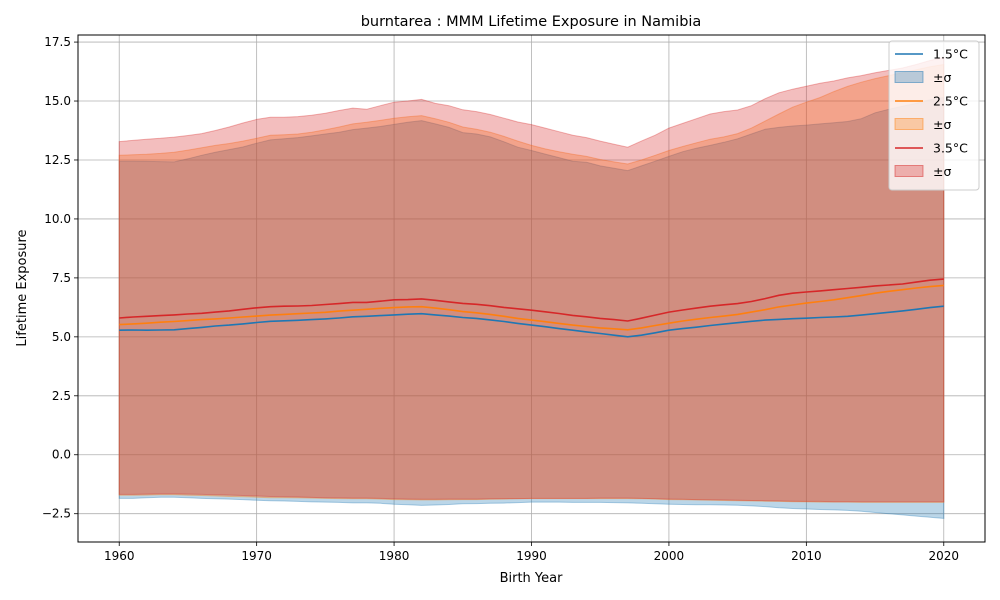  What do you see at coordinates (256, 556) in the screenshot?
I see `x-tick-label: 1970` at bounding box center [256, 556].